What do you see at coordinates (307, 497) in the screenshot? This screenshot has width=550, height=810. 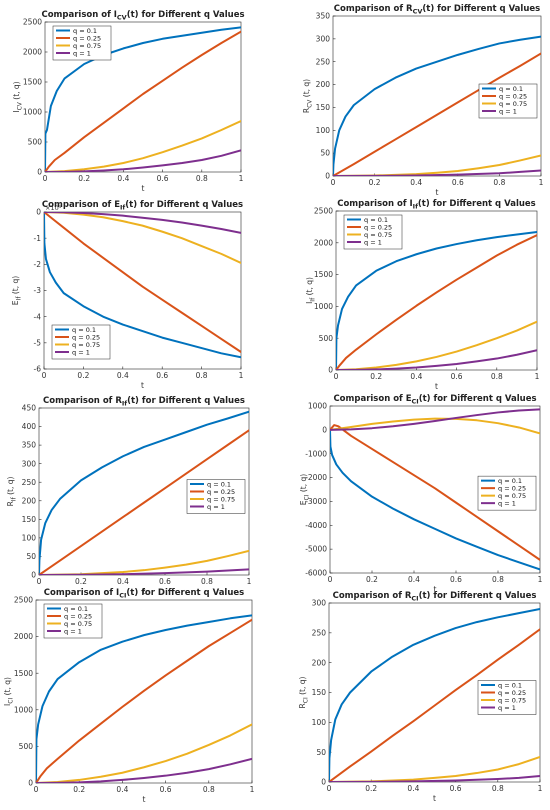 I see `y-axis-label-subscript: CI` at bounding box center [307, 497].